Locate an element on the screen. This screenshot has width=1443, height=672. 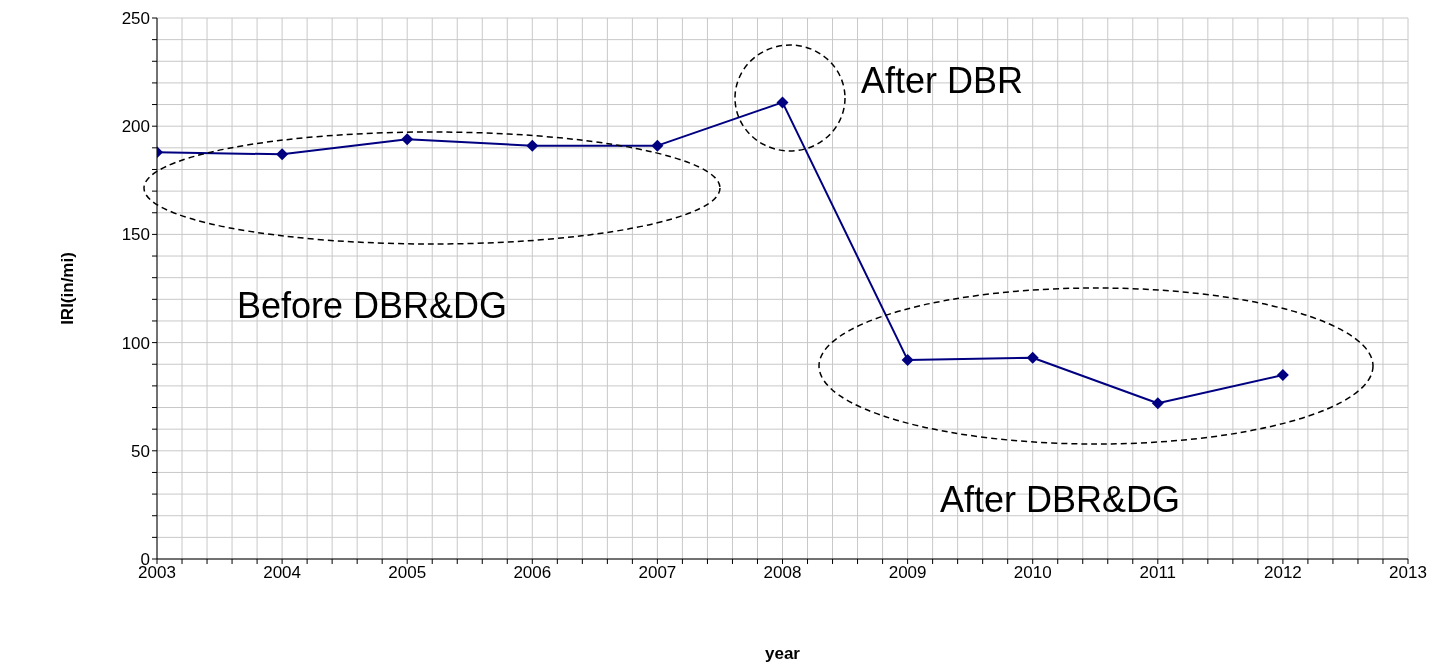
x-tick-label: 2008 is located at coordinates (782, 573).